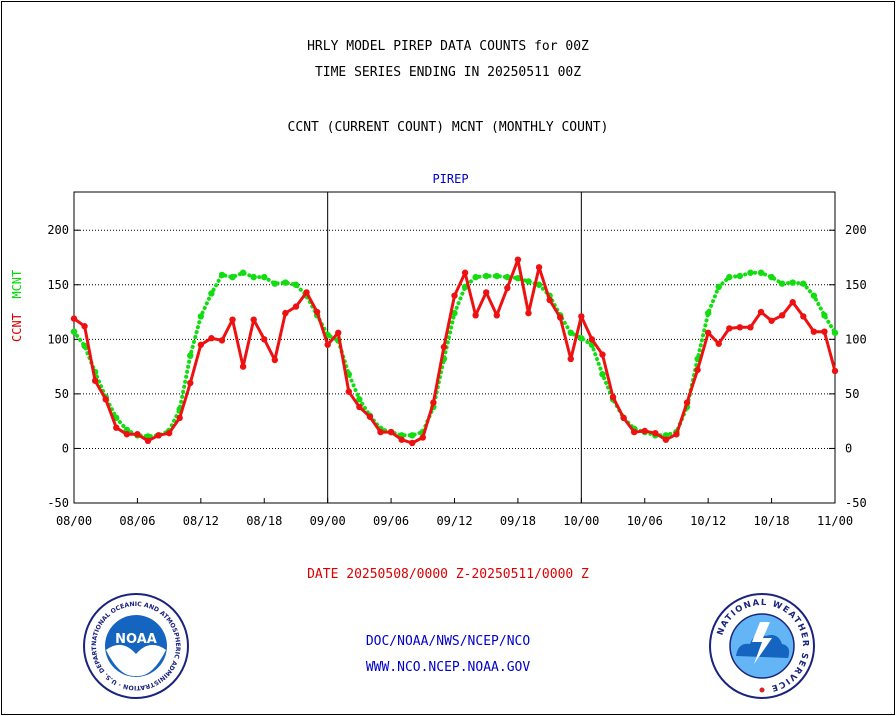 Image resolution: width=896 pixels, height=716 pixels. Describe the element at coordinates (328, 521) in the screenshot. I see `x-tick-label: 09/00` at that location.